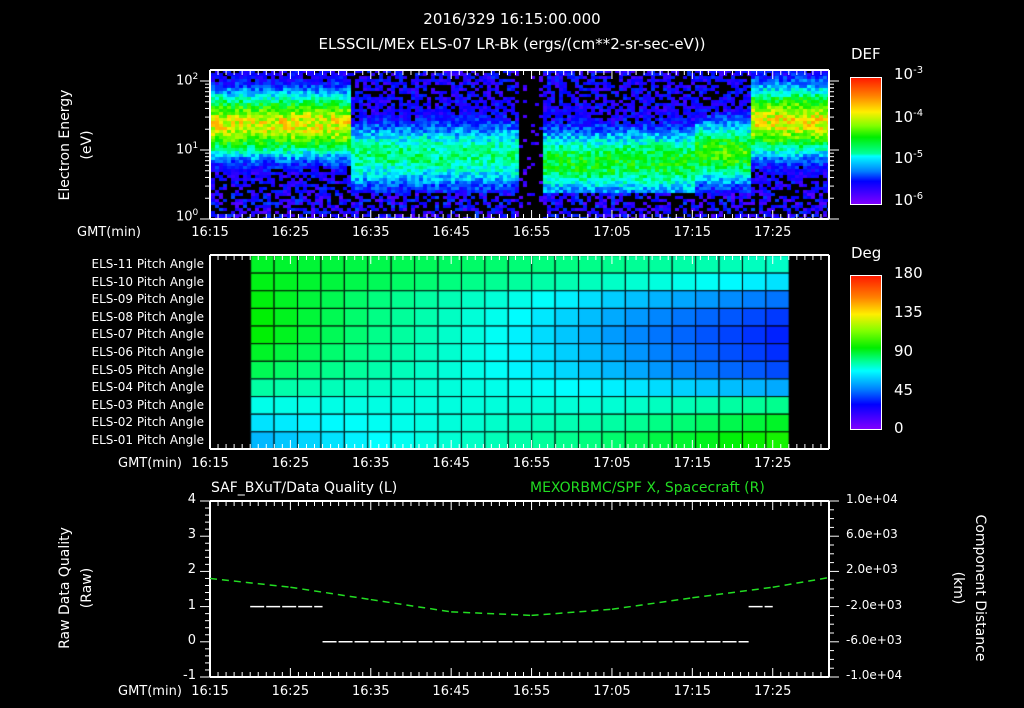 This screenshot has height=708, width=1024. What do you see at coordinates (147, 352) in the screenshot?
I see `pitch-row-label: ELS-06 Pitch Angle` at bounding box center [147, 352].